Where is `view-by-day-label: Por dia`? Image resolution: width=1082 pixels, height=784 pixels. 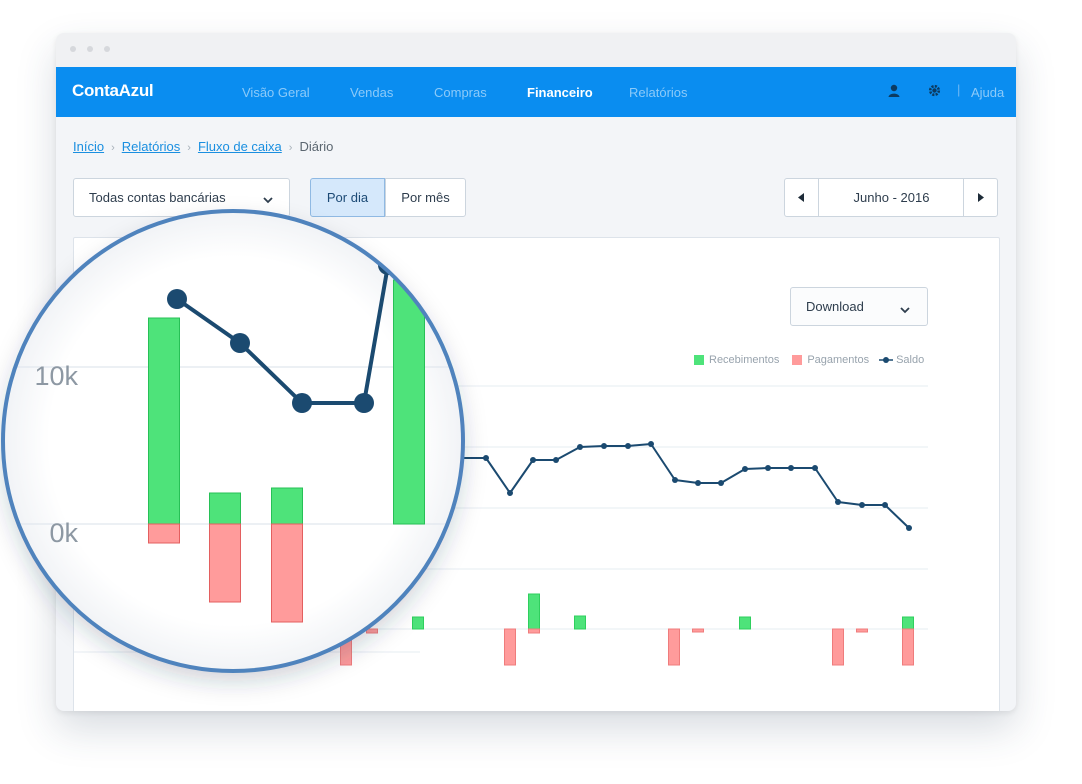 view-by-day-label: Por dia is located at coordinates (347, 197).